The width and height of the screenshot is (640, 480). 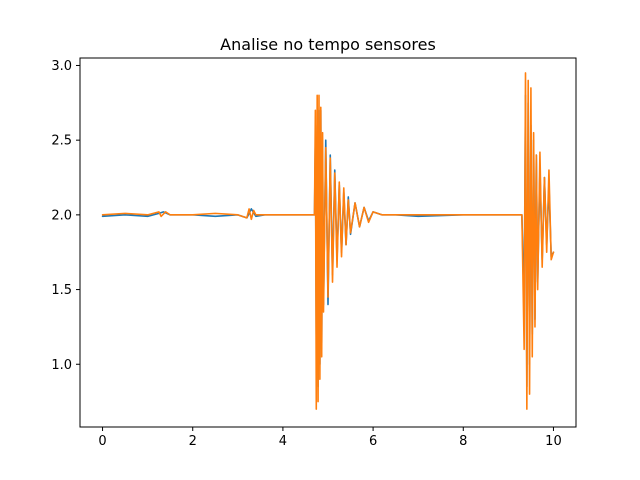 I want to click on x-tick-label: 8, so click(x=463, y=441).